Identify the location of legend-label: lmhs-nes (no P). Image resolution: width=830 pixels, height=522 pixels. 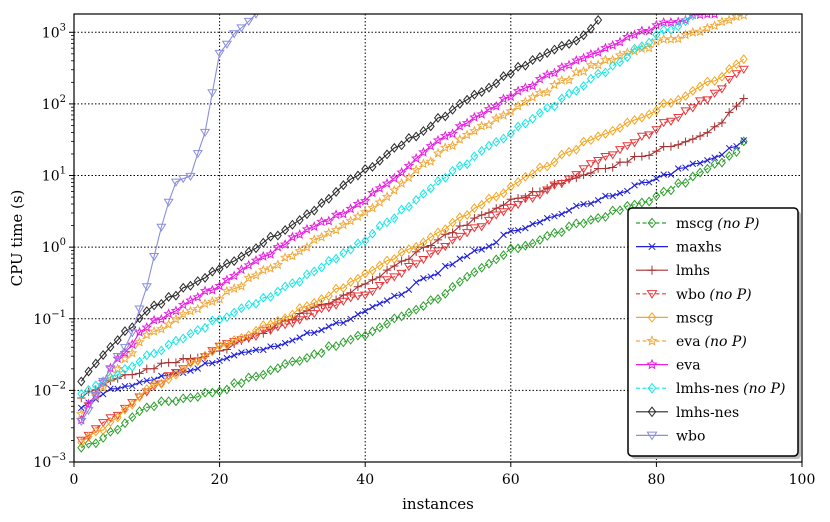
(730, 389).